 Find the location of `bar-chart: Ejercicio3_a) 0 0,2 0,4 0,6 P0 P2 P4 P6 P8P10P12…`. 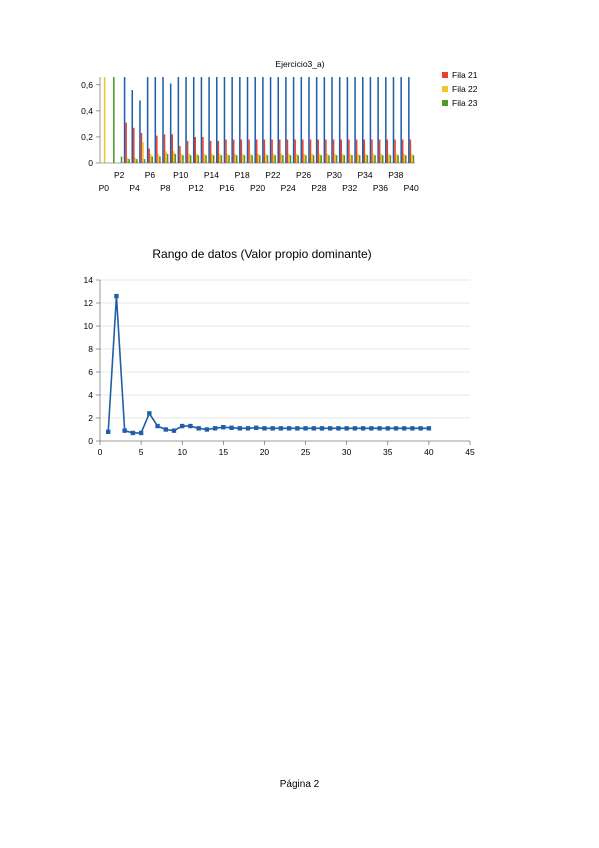

bar-chart: Ejercicio3_a) 0 0,2 0,4 0,6 P0 P2 P4 P6 P8P10P12… is located at coordinates (289, 126).